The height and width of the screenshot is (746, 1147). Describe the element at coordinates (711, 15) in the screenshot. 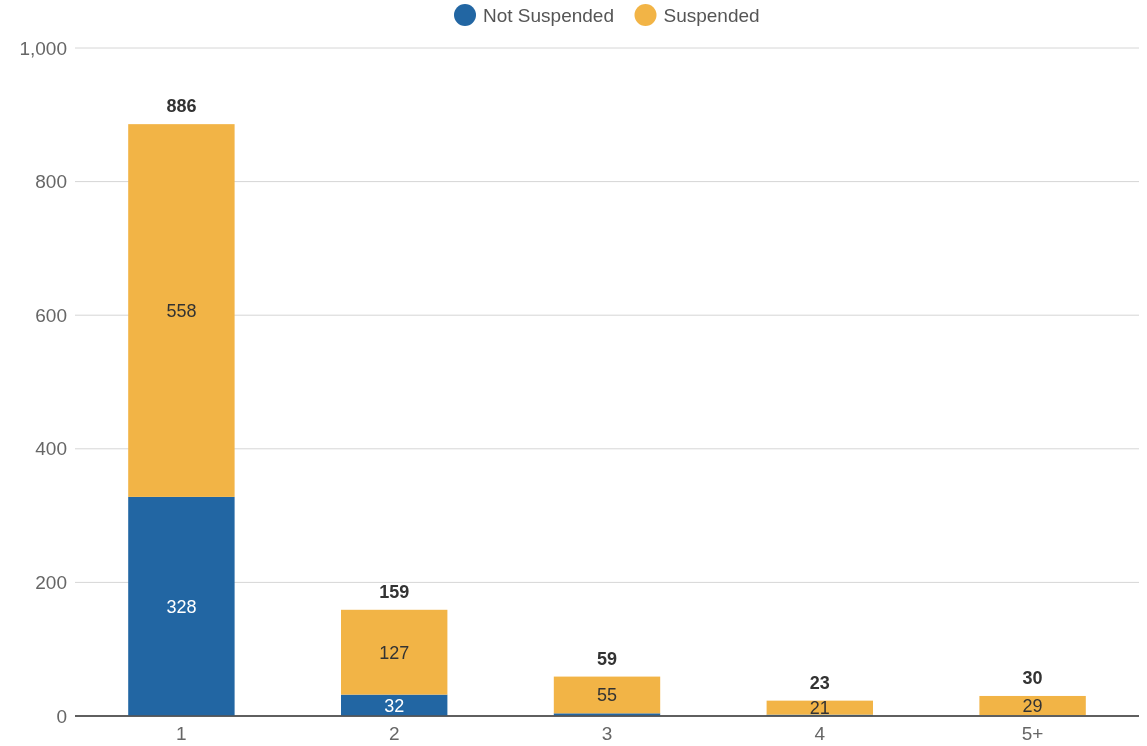

I see `legend-label: Suspended` at that location.